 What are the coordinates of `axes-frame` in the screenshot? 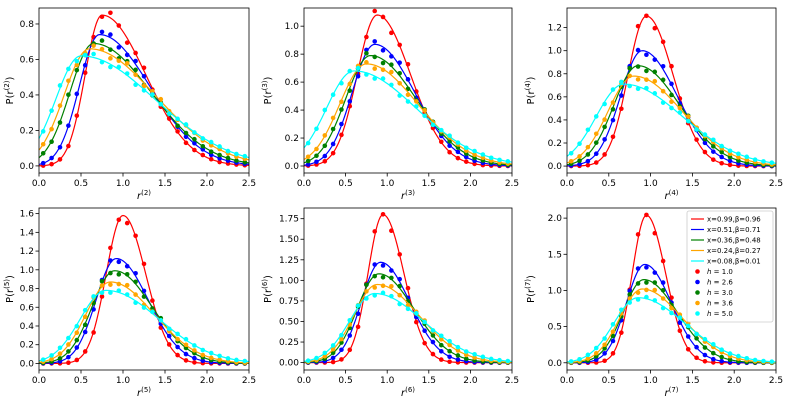 It's located at (671, 289).